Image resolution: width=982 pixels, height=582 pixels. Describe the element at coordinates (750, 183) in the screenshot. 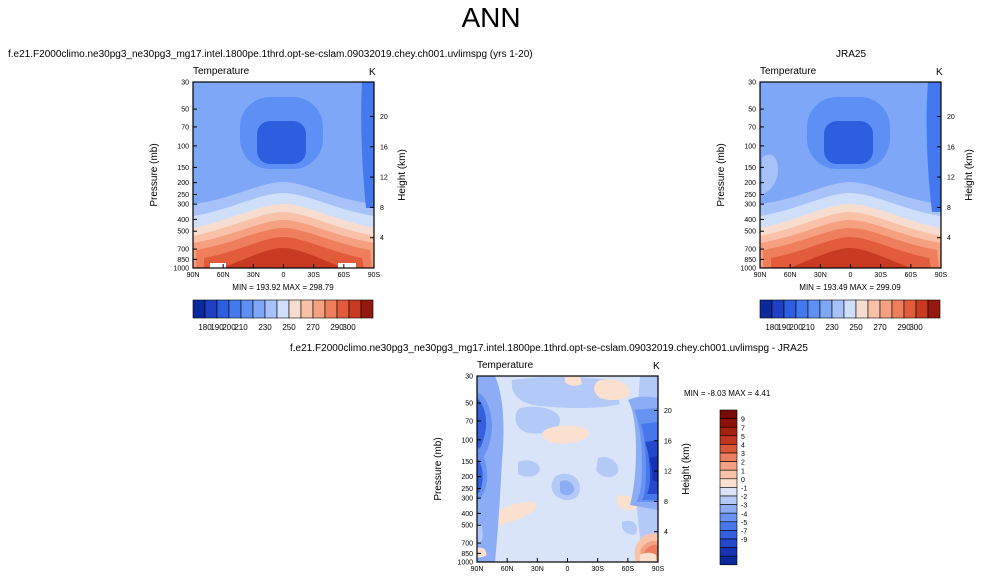

I see `y-tick-label: 200` at that location.